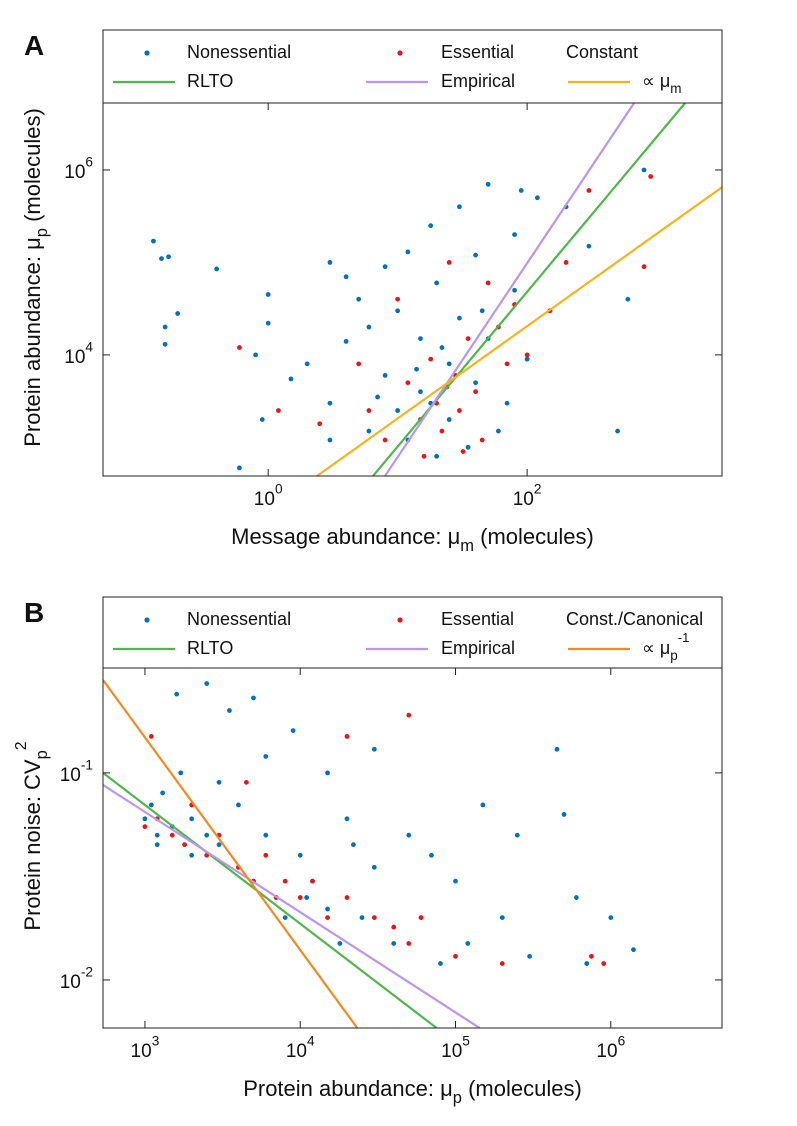  I want to click on x-tick-label: 104, so click(300, 1047).